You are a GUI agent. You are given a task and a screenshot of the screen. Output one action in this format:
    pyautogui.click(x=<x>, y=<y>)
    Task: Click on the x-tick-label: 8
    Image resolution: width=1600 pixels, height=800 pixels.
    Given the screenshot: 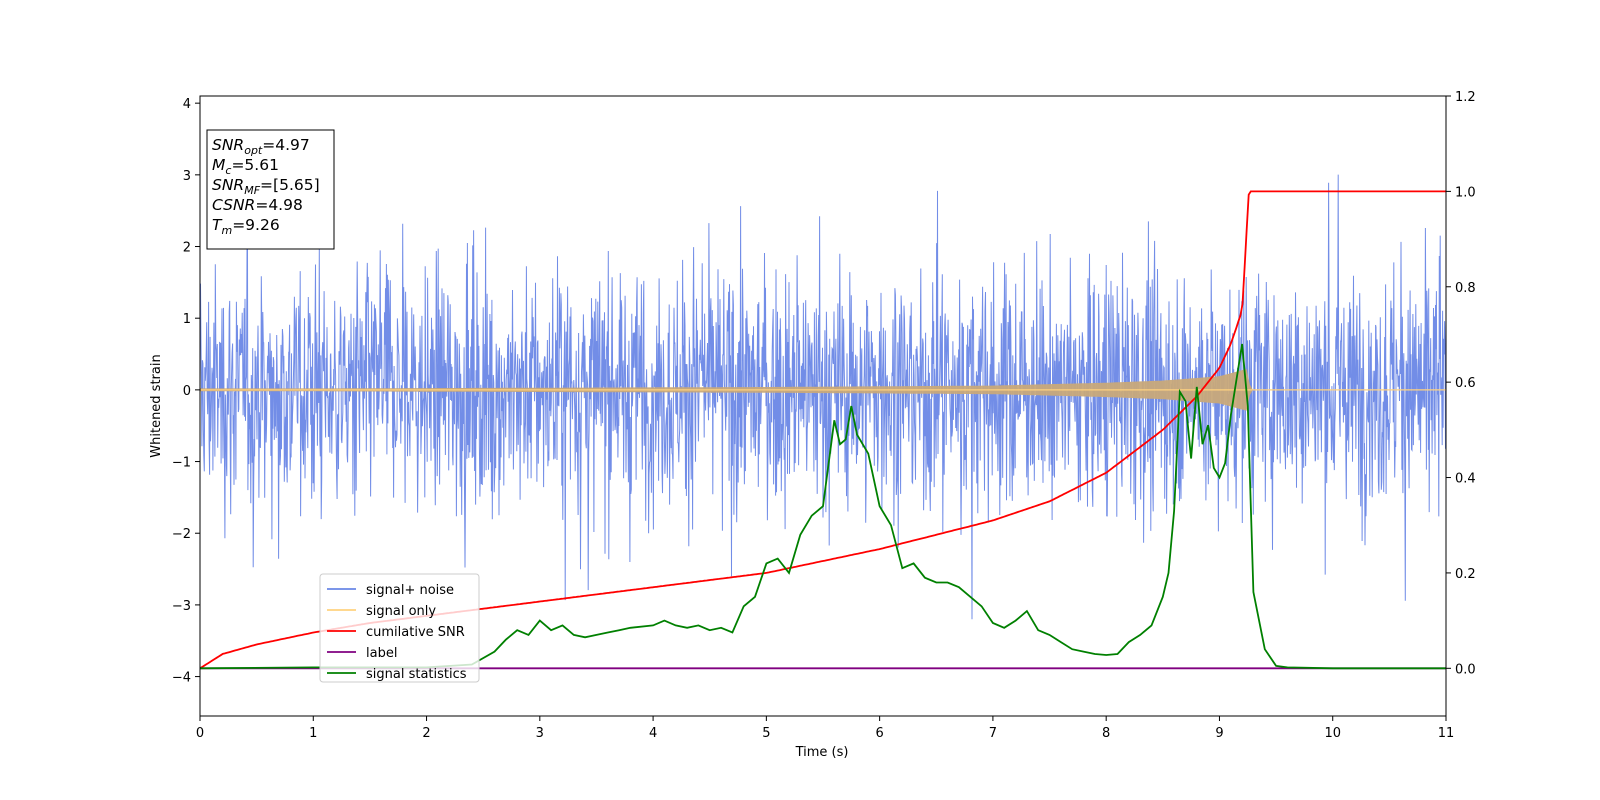 What is the action you would take?
    pyautogui.click(x=1106, y=733)
    